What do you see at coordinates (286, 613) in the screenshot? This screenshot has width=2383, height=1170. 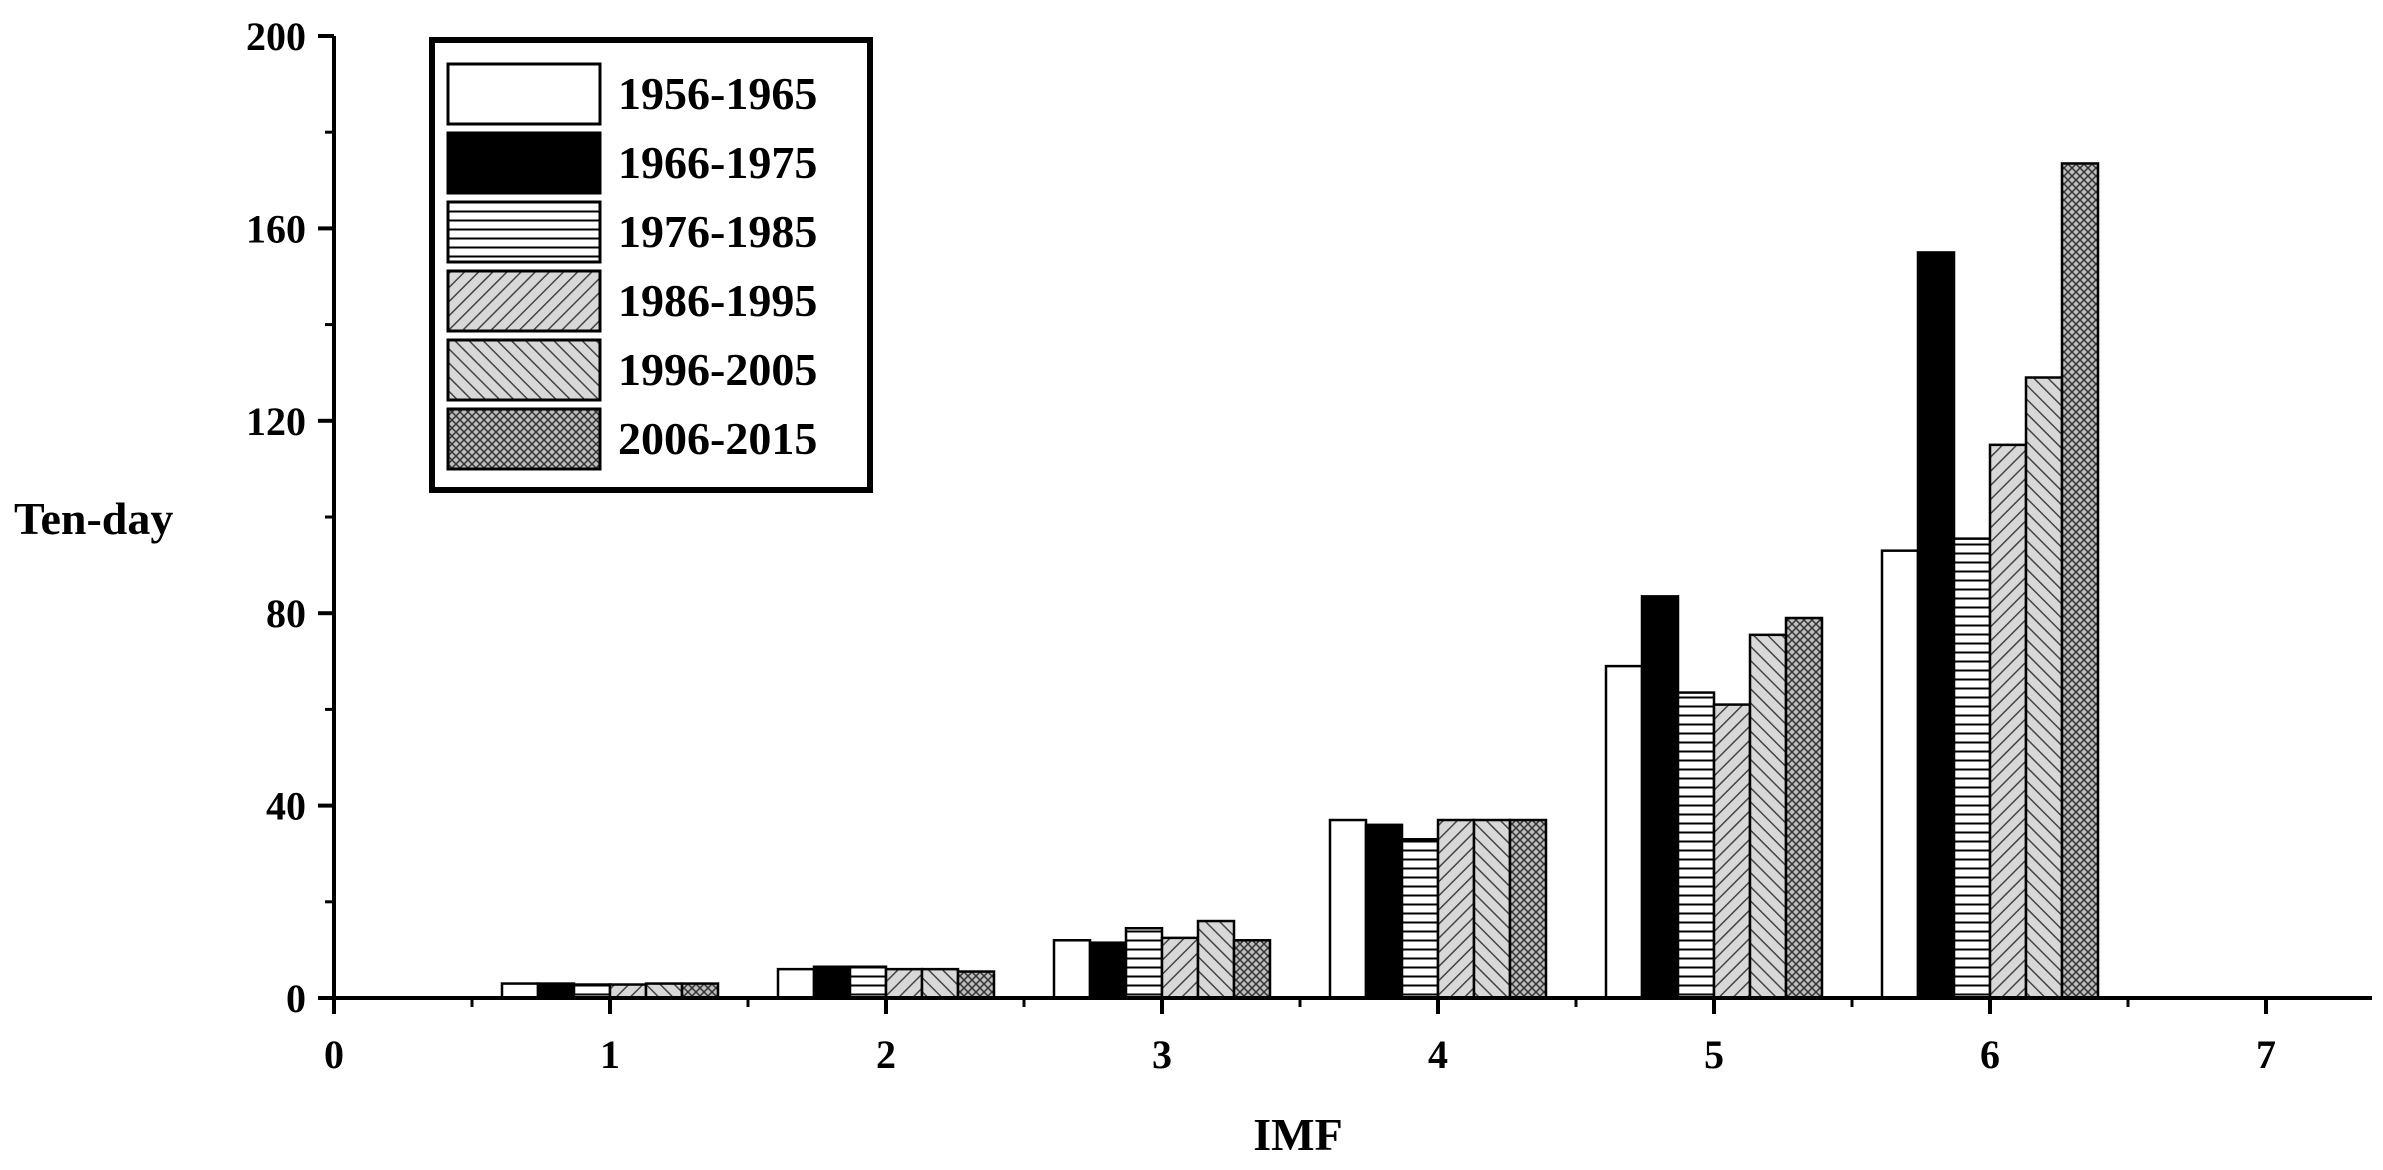 I see `y-tick-label: 80` at bounding box center [286, 613].